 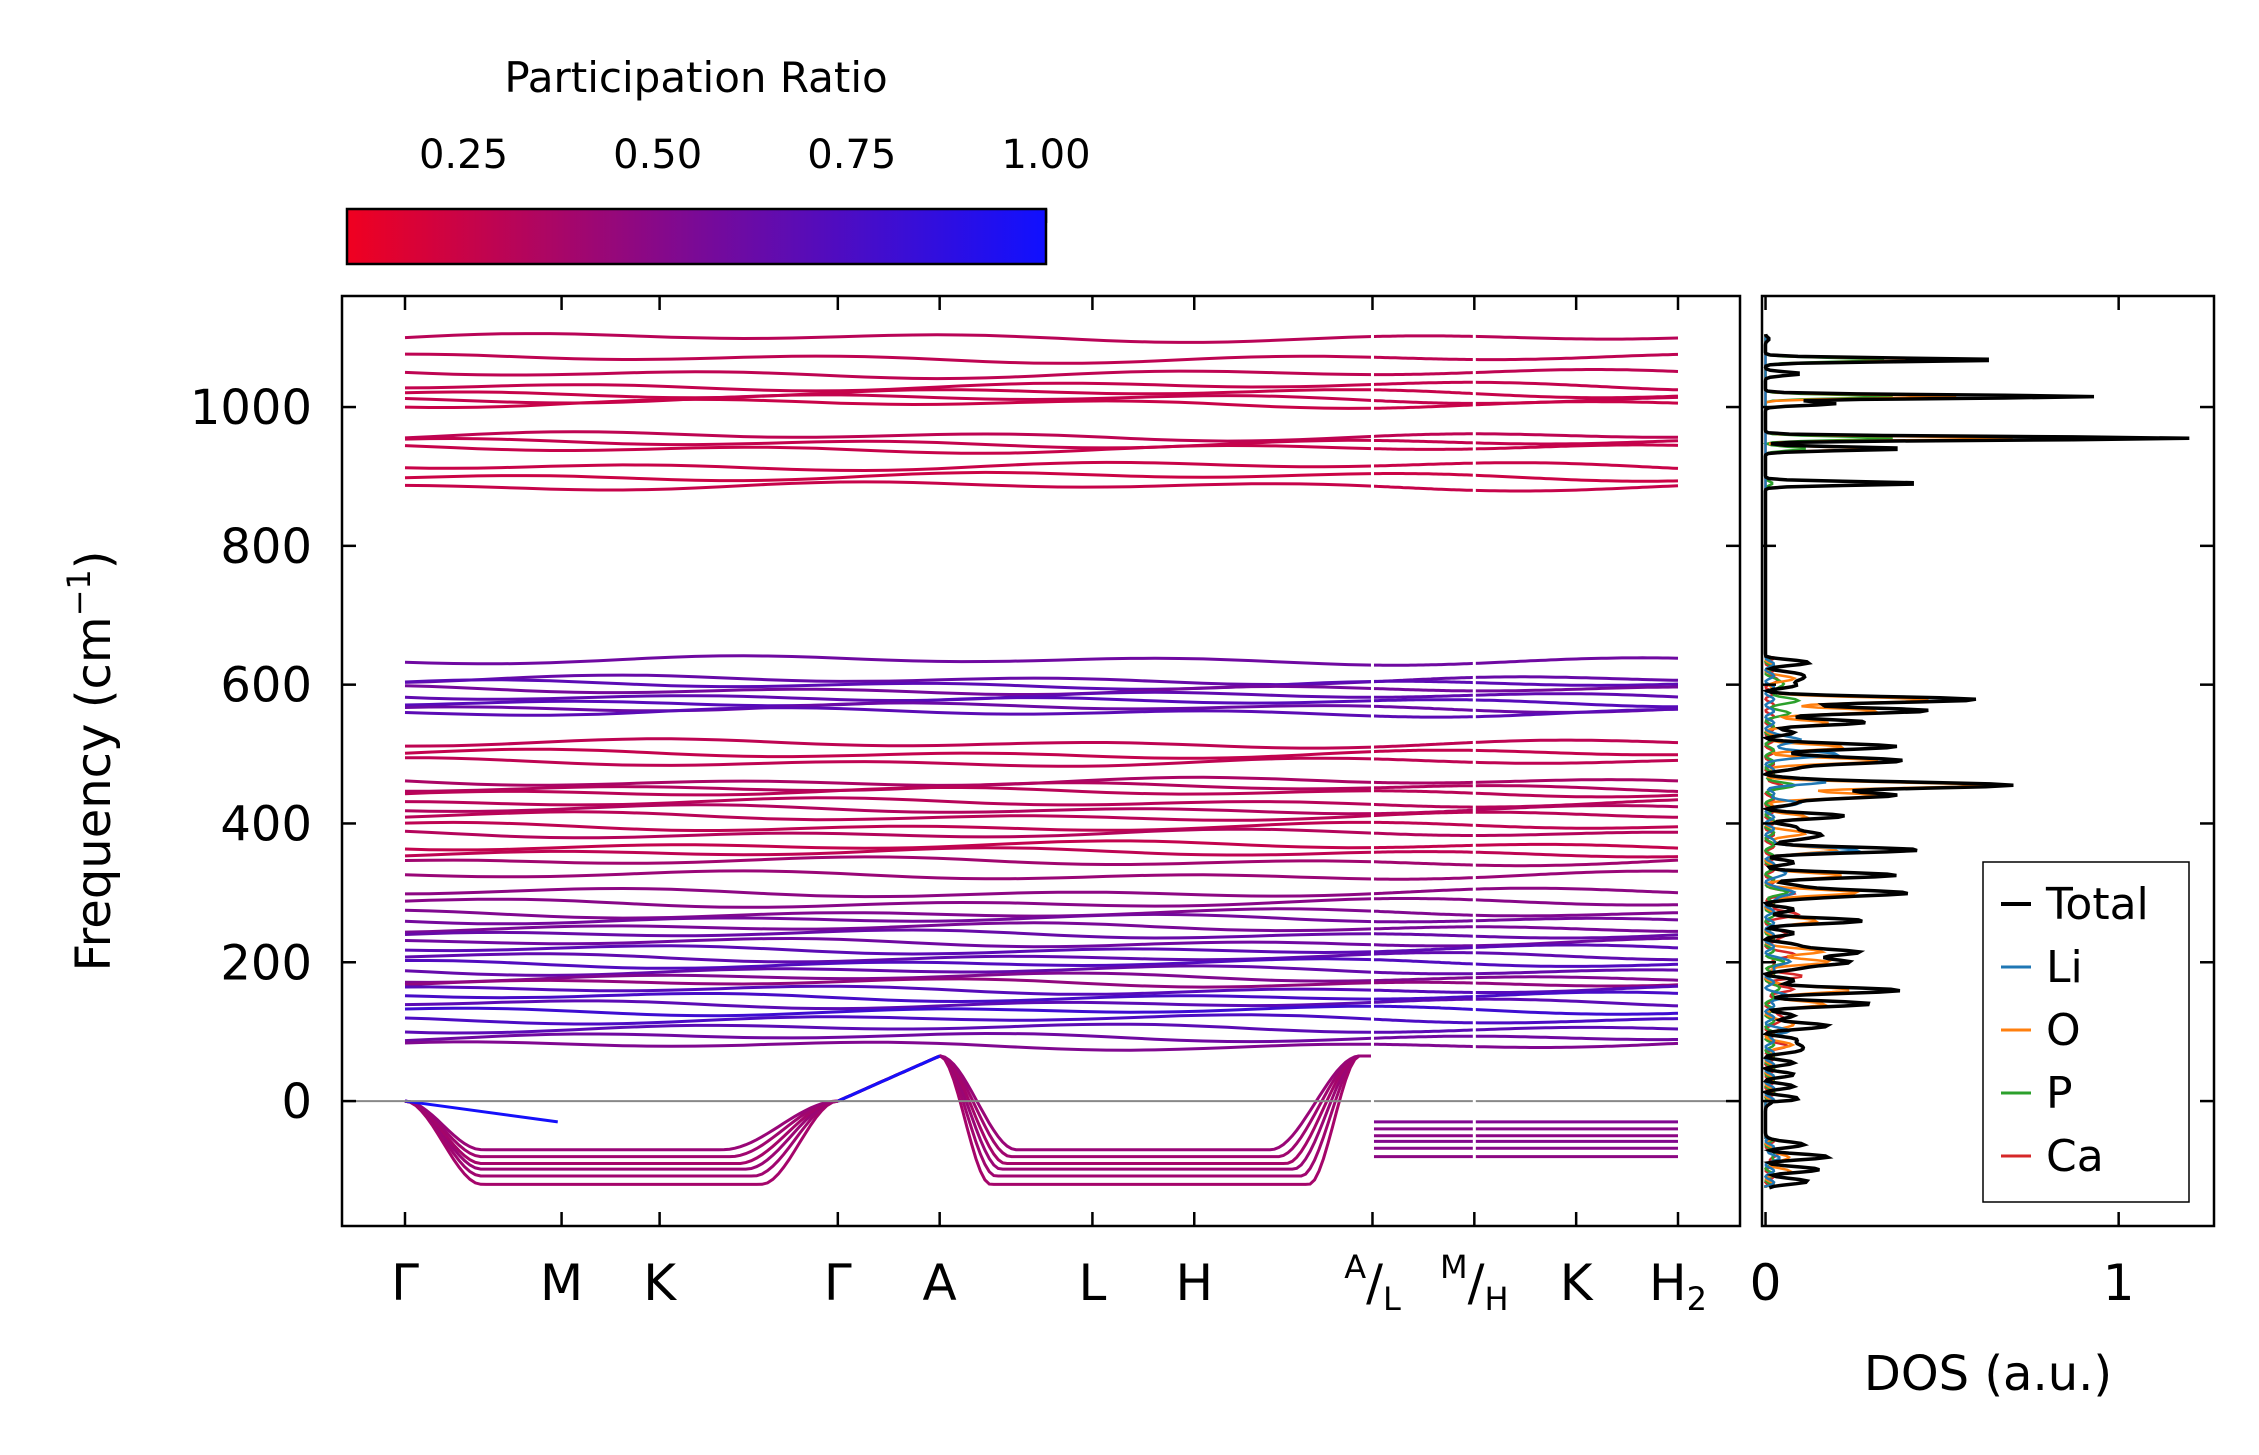 I want to click on kpath-label: A/L, so click(x=1372, y=1283).